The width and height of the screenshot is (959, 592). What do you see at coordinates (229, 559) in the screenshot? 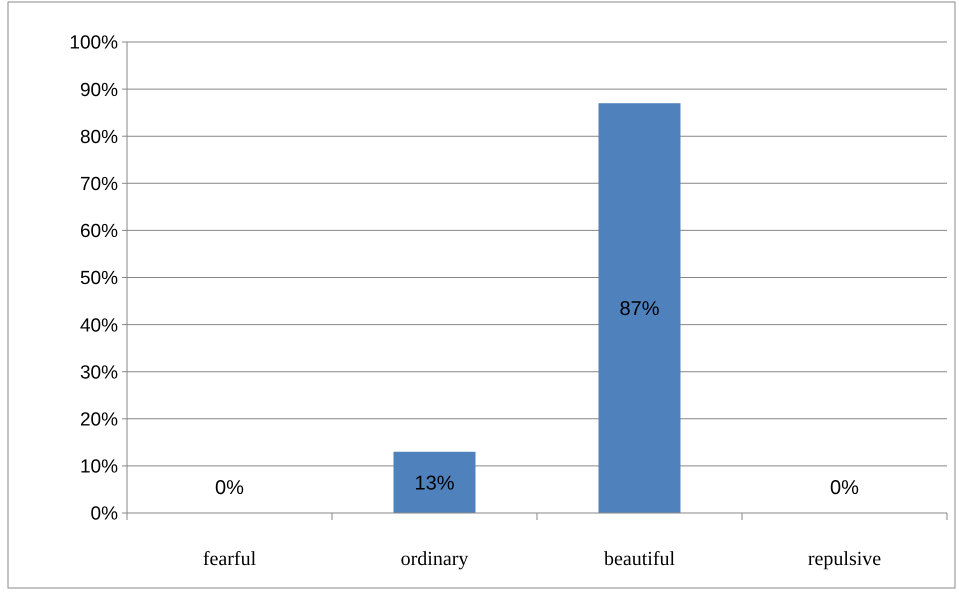
I see `x-tick-label: fearful` at bounding box center [229, 559].